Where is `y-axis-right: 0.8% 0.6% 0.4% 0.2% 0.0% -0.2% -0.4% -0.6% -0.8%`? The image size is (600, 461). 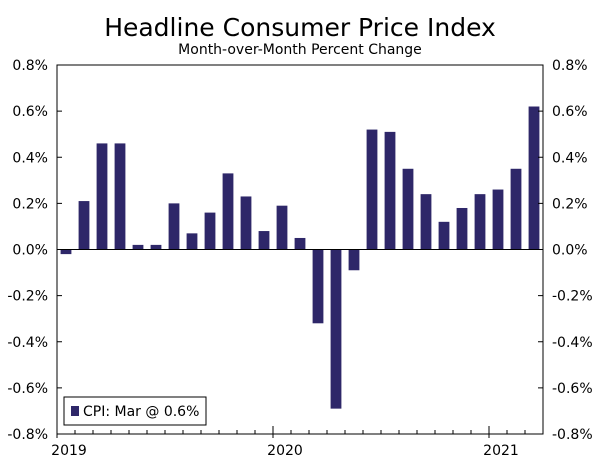 y-axis-right: 0.8% 0.6% 0.4% 0.2% 0.0% -0.2% -0.4% -0.6% -0.8% is located at coordinates (565, 250).